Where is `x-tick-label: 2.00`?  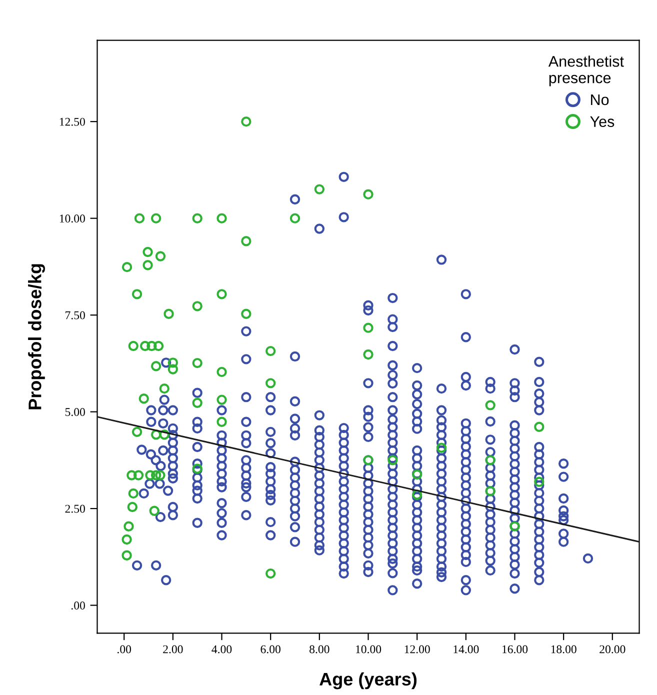
x-tick-label: 2.00 is located at coordinates (173, 649).